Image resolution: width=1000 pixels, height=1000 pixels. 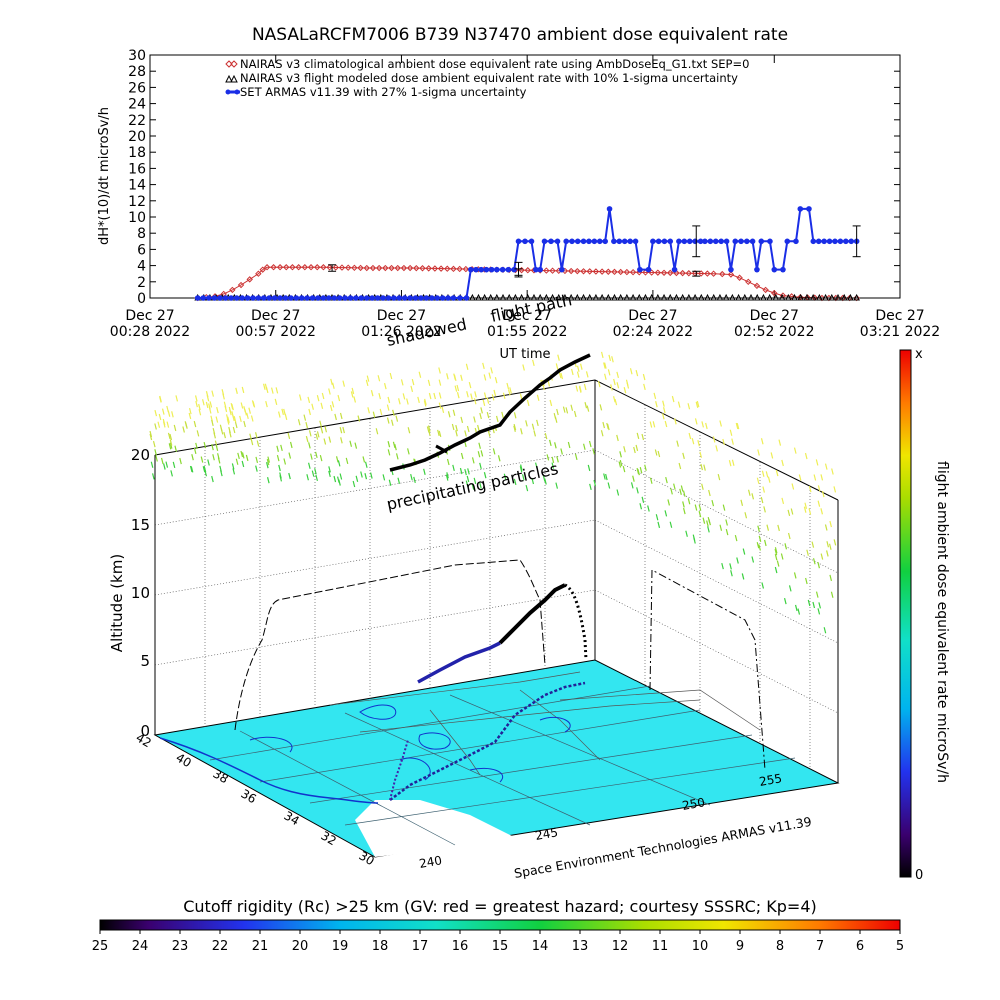 I want to click on y-tick-label: 12, so click(x=137, y=202).